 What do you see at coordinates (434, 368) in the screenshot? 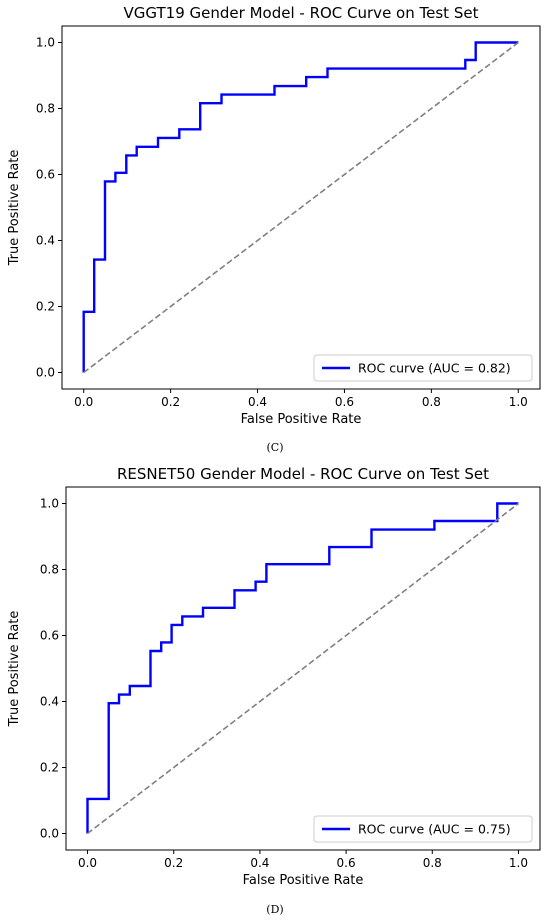
I see `legend-label: ROC curve (AUC = 0.82)` at bounding box center [434, 368].